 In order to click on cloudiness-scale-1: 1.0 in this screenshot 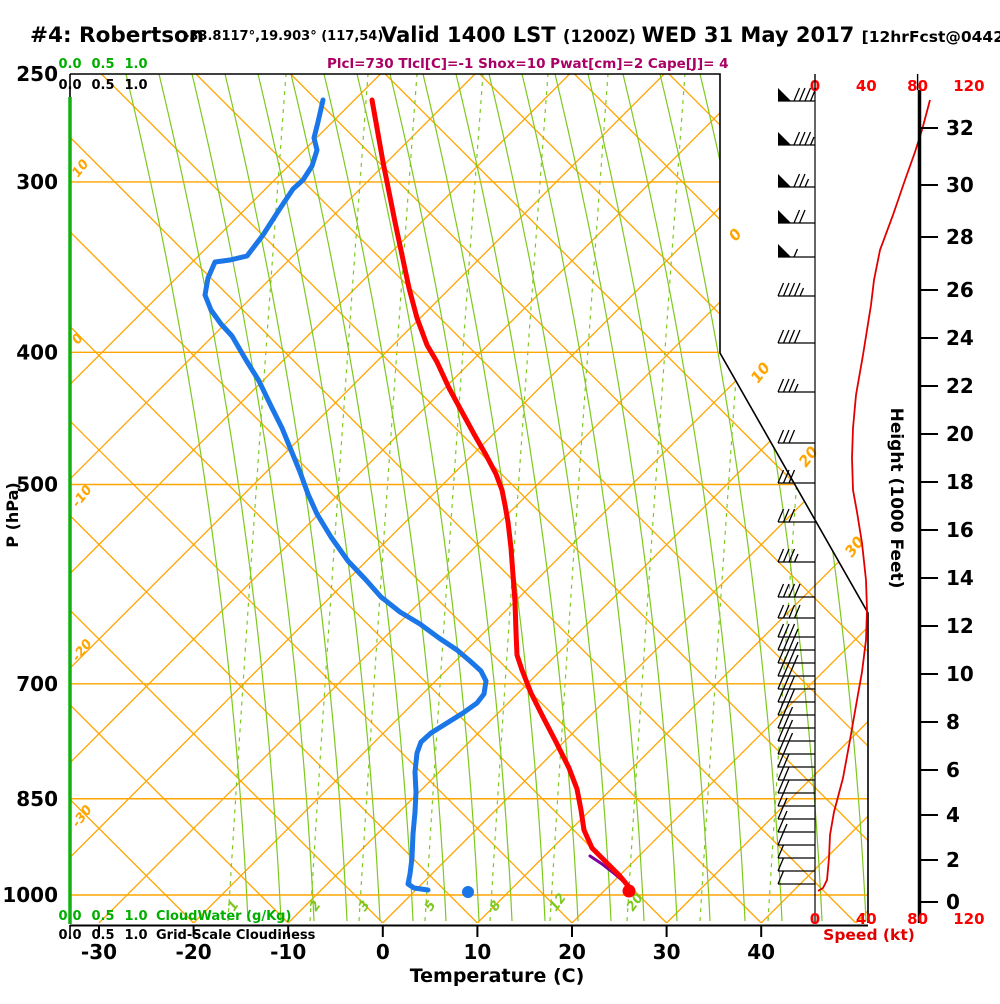, I will do `click(135, 935)`.